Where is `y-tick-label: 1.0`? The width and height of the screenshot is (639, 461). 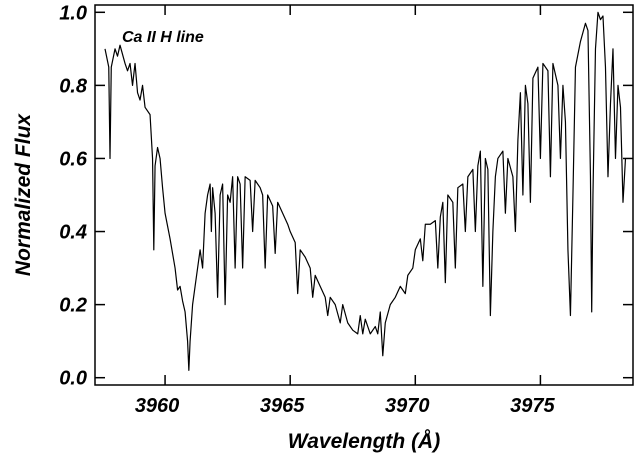
y-tick-label: 1.0 is located at coordinates (73, 13).